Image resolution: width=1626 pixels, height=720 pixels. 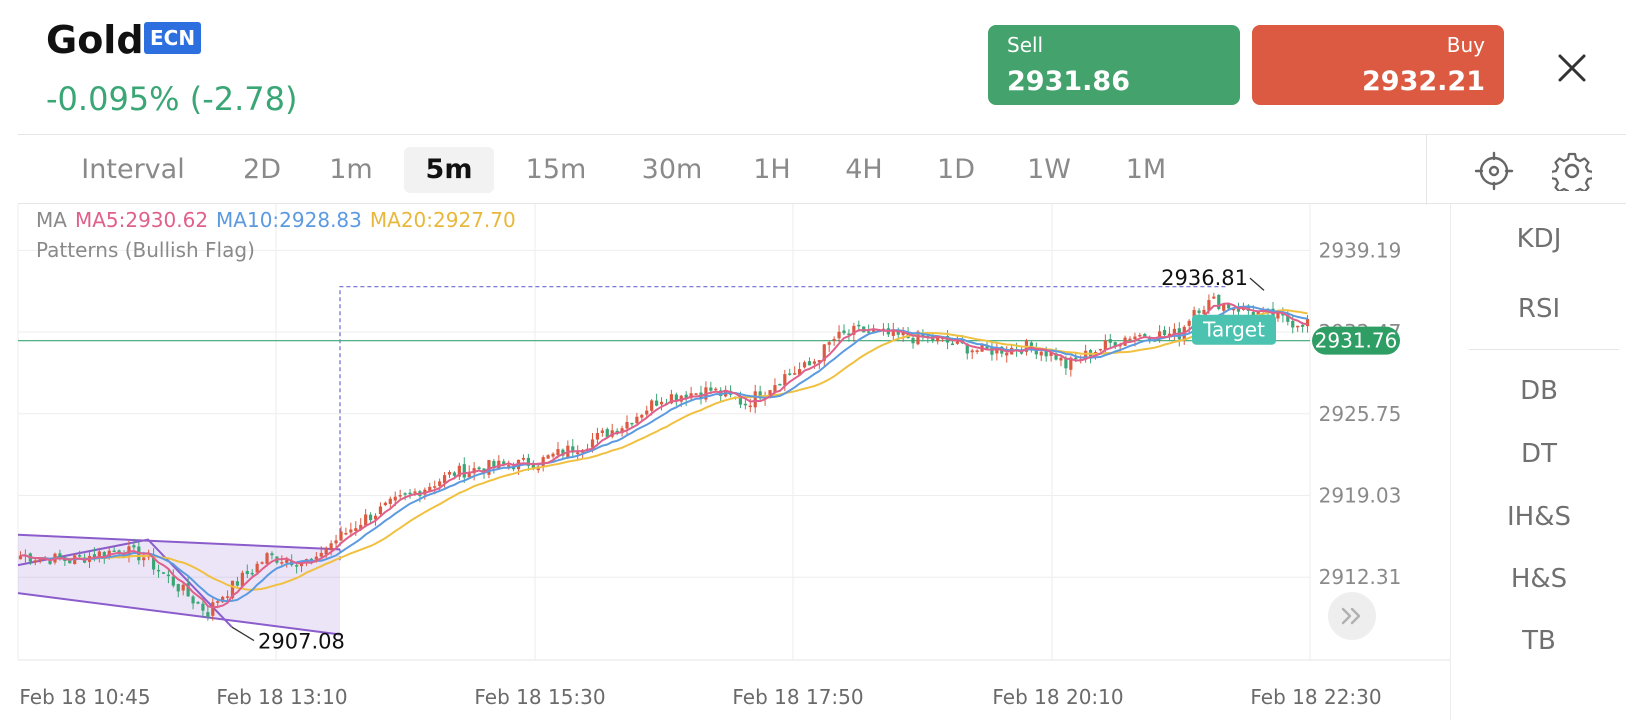 I want to click on chevron-double-right-icon, so click(x=1351, y=616).